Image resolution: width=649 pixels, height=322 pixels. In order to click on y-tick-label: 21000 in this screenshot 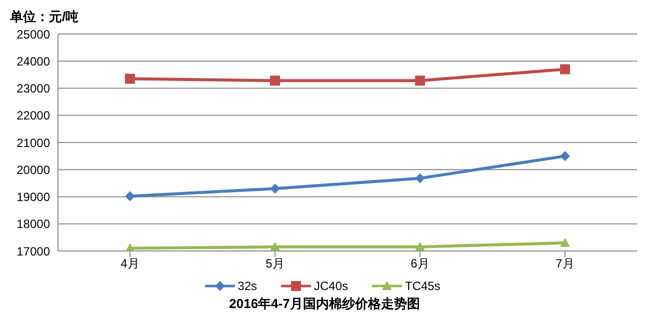, I will do `click(33, 143)`.